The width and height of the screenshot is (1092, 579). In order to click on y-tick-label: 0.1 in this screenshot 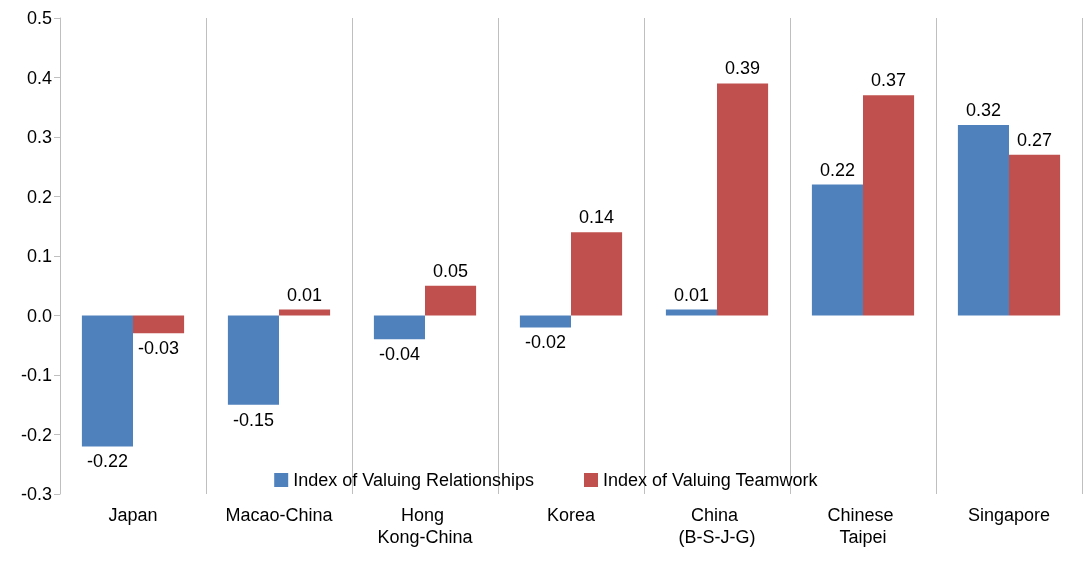, I will do `click(39, 256)`.